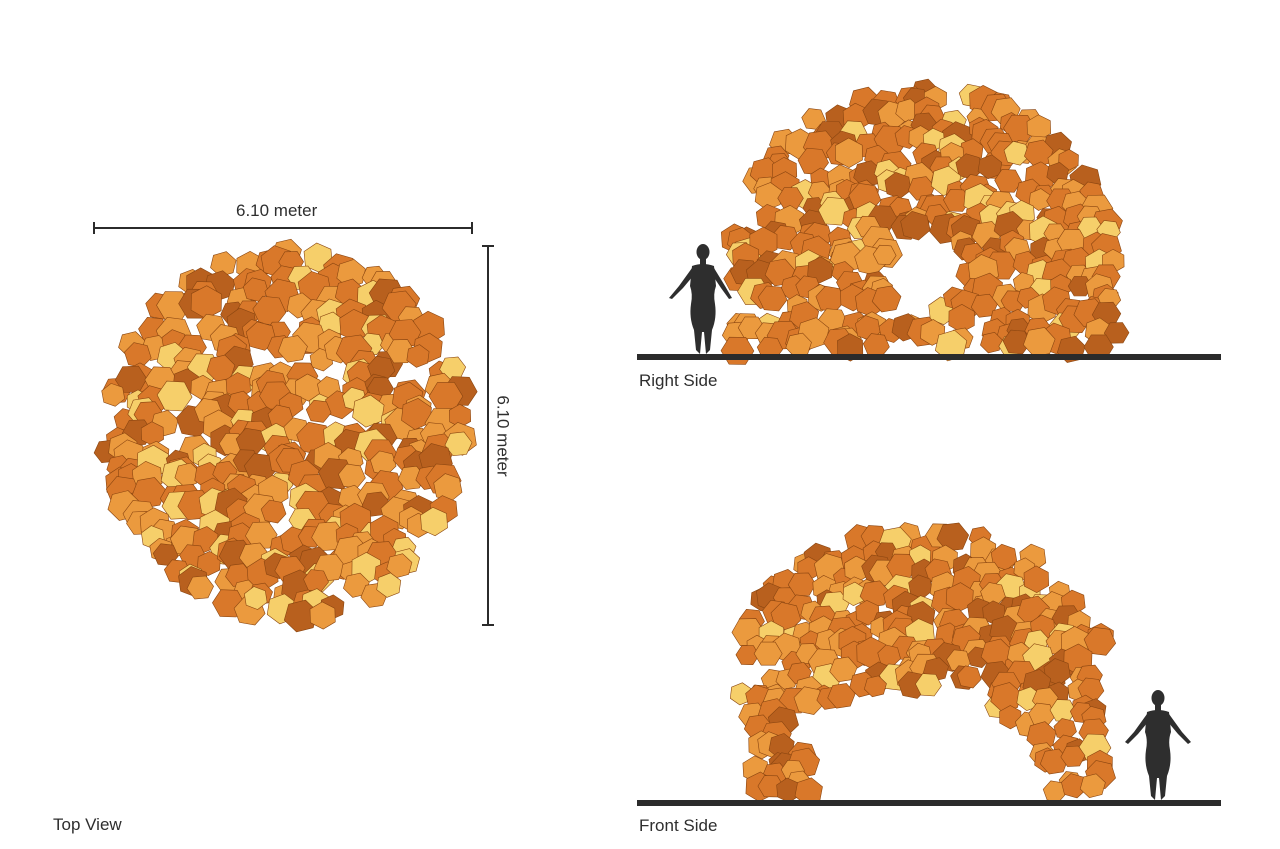  Describe the element at coordinates (503, 436) in the screenshot. I see `depth-dimension-label: 6.10 meter` at that location.